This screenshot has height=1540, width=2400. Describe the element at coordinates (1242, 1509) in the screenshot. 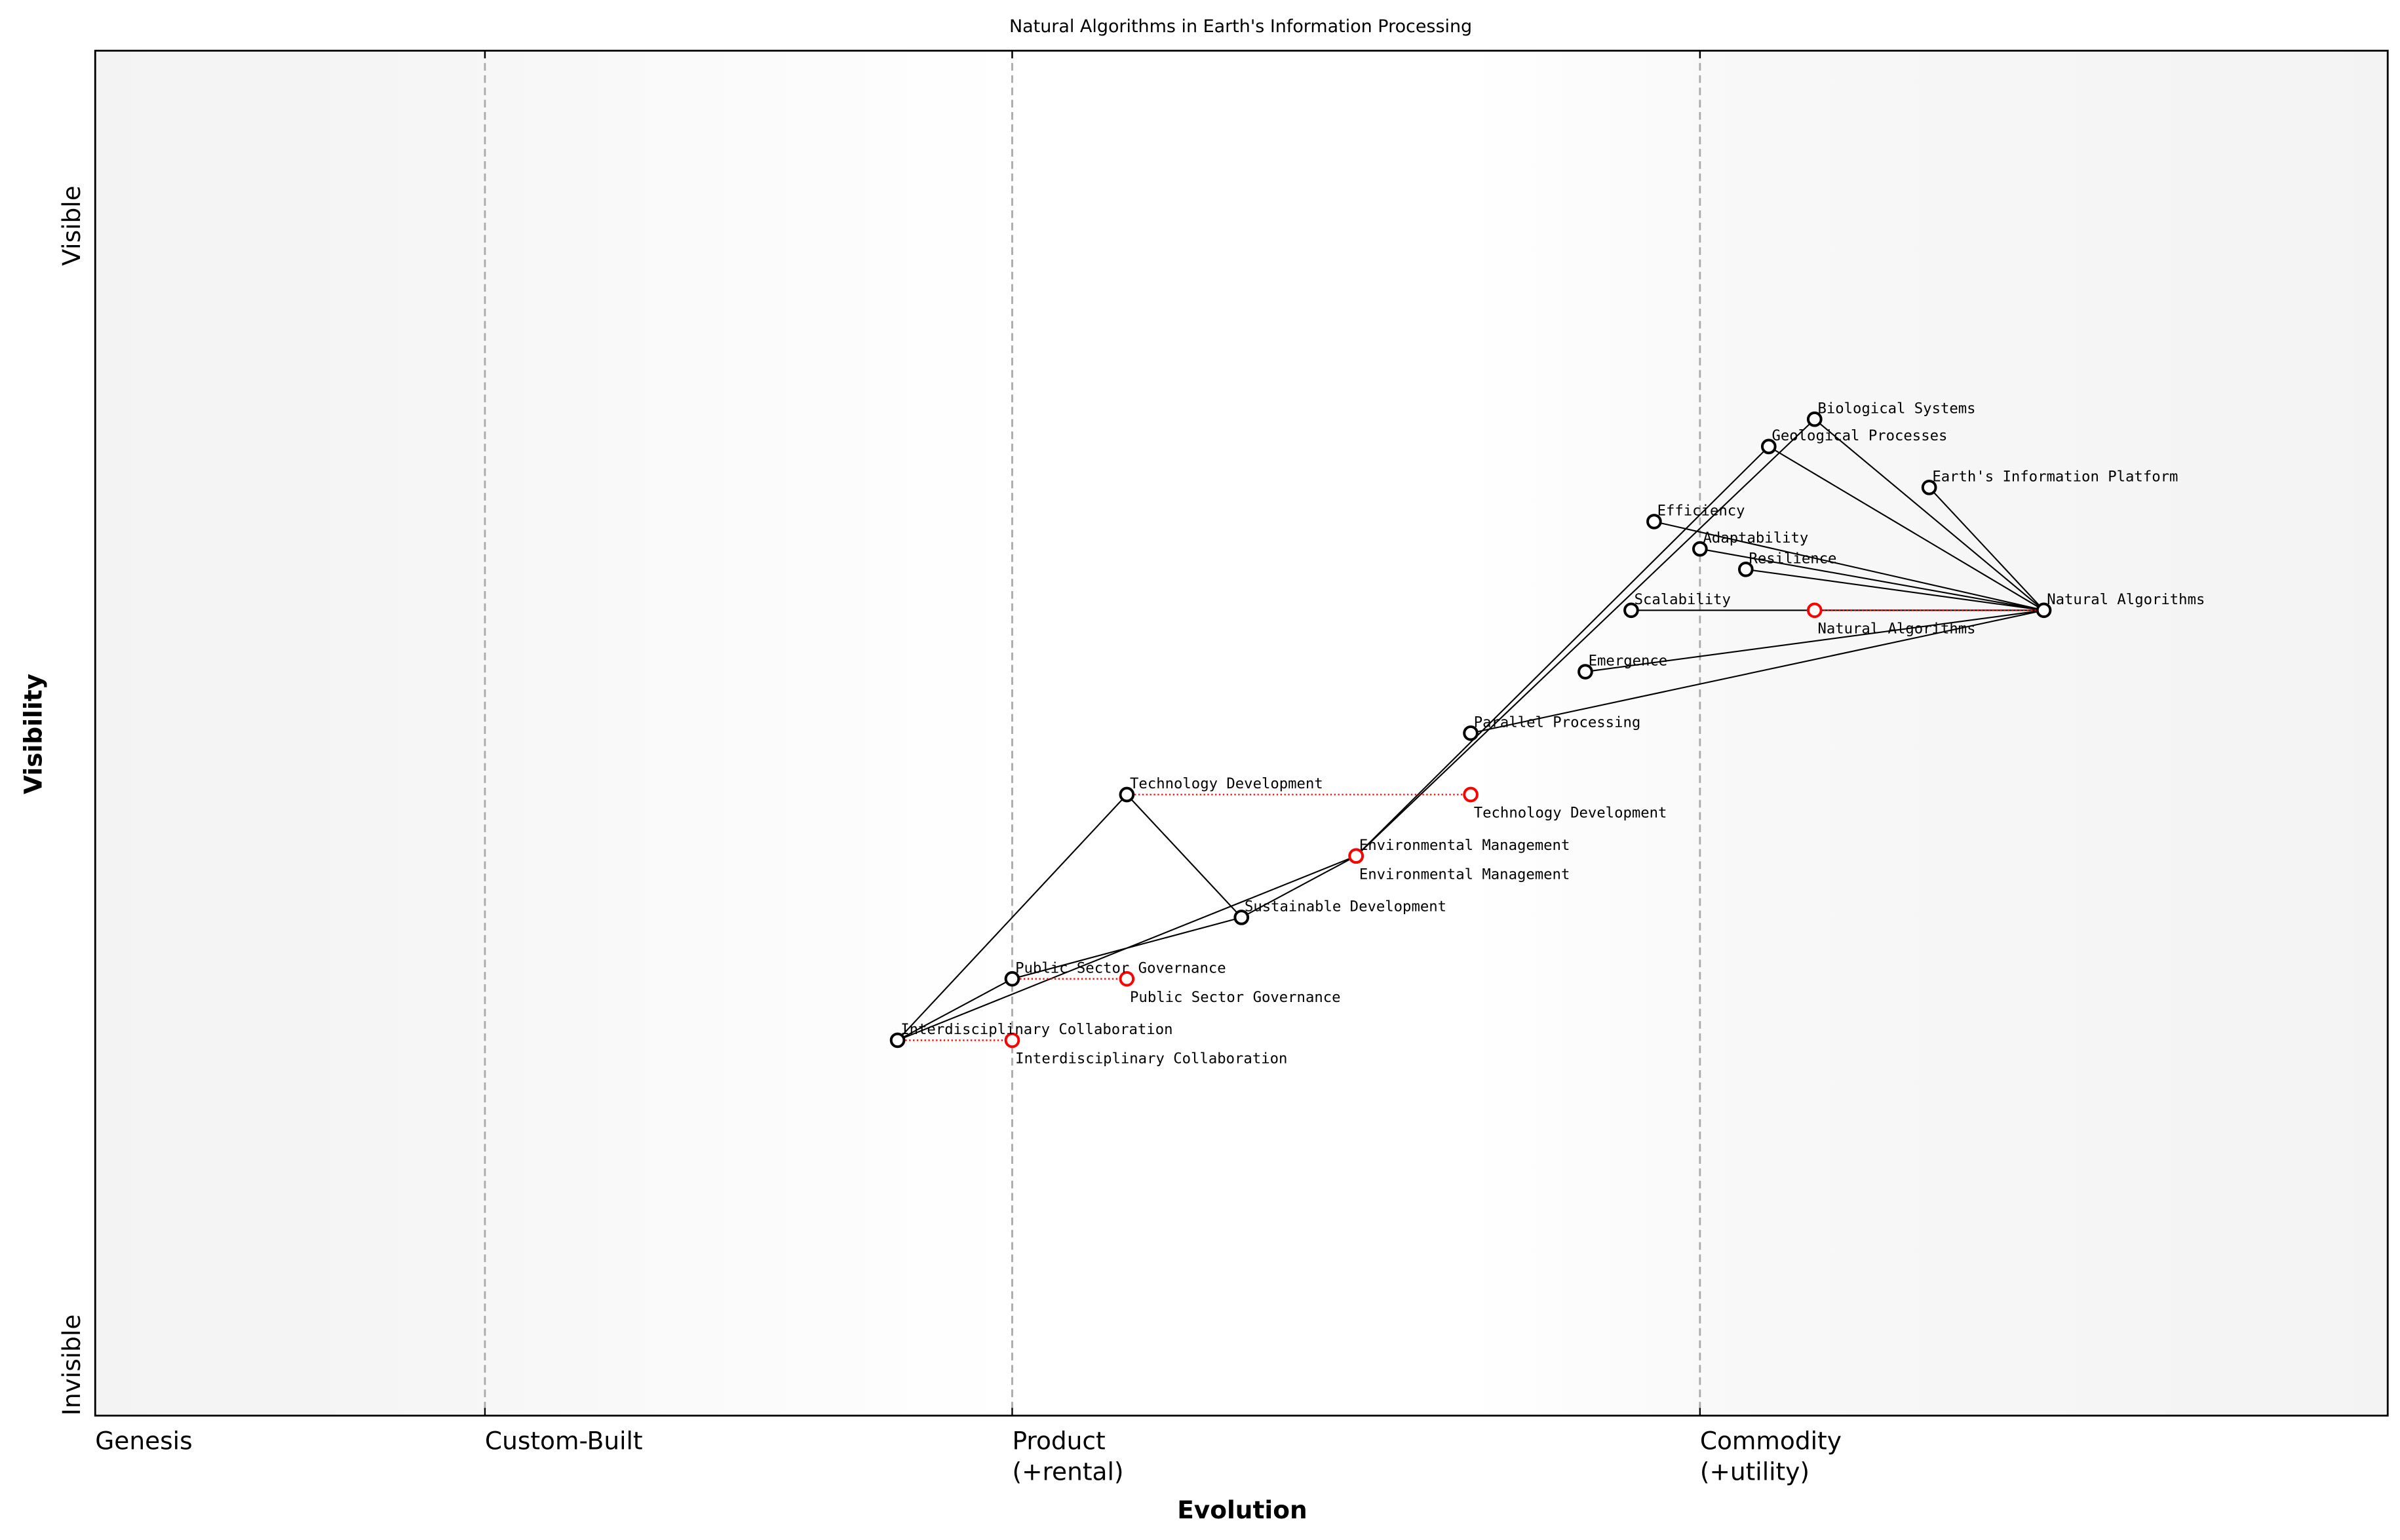

I see `x-axis-label: Evolution` at that location.